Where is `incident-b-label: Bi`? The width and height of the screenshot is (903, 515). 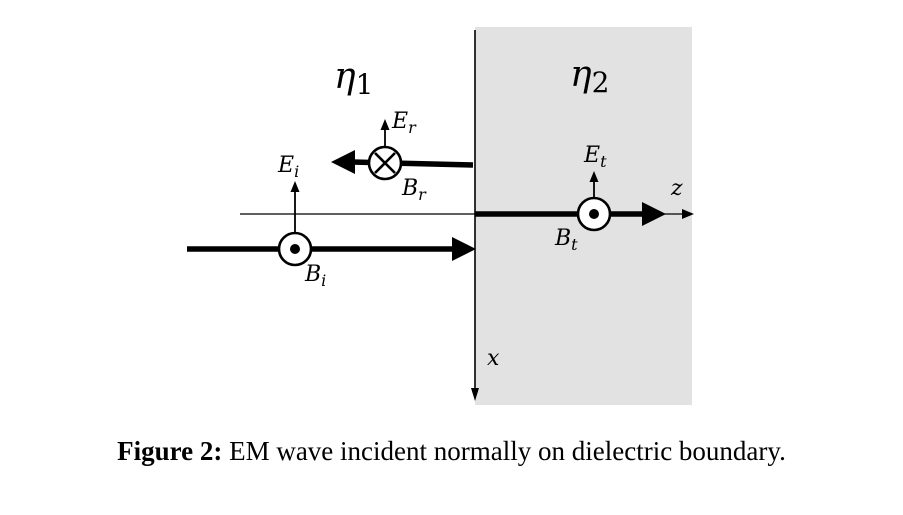 incident-b-label: Bi is located at coordinates (315, 276).